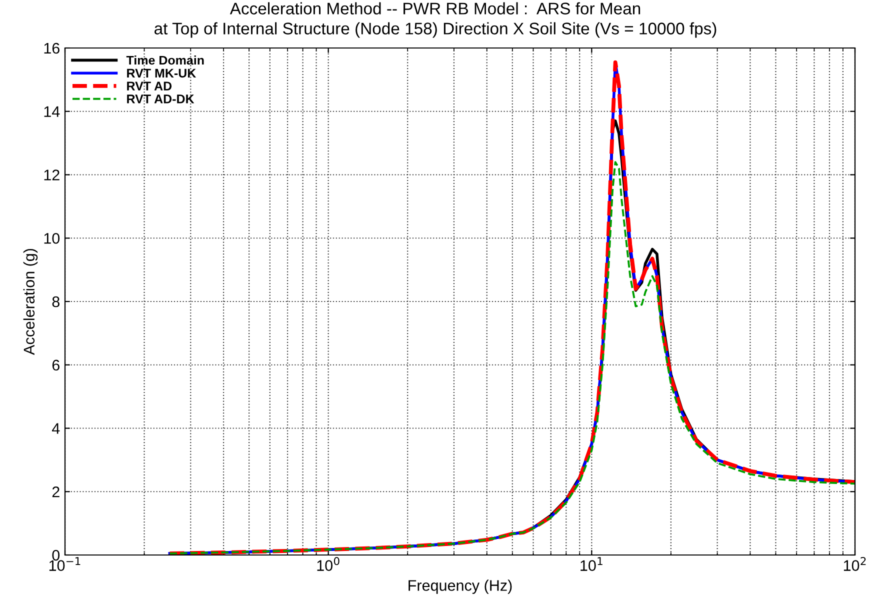  Describe the element at coordinates (591, 564) in the screenshot. I see `x-tick-label: 10$^{1}$` at that location.